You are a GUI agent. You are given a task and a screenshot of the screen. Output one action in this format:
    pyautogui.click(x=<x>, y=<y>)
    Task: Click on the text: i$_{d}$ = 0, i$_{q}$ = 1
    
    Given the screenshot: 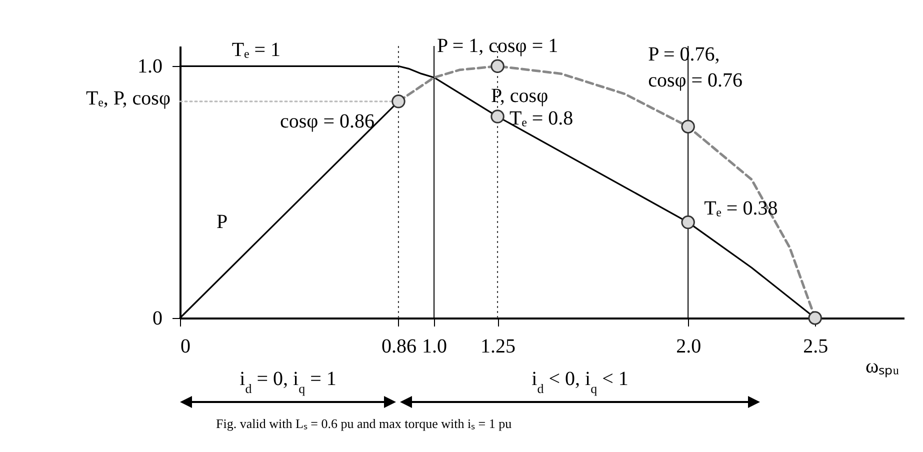 What is the action you would take?
    pyautogui.click(x=288, y=382)
    